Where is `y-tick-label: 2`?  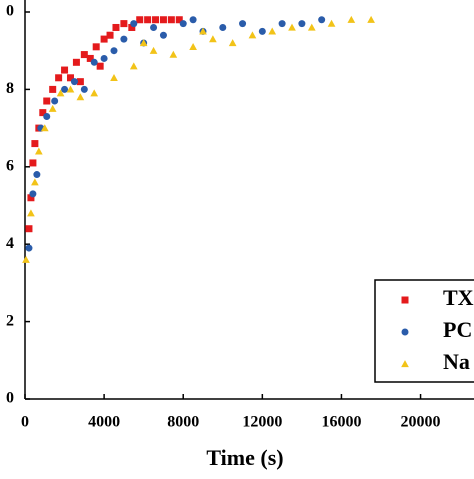
y-tick-label: 2 is located at coordinates (10, 320).